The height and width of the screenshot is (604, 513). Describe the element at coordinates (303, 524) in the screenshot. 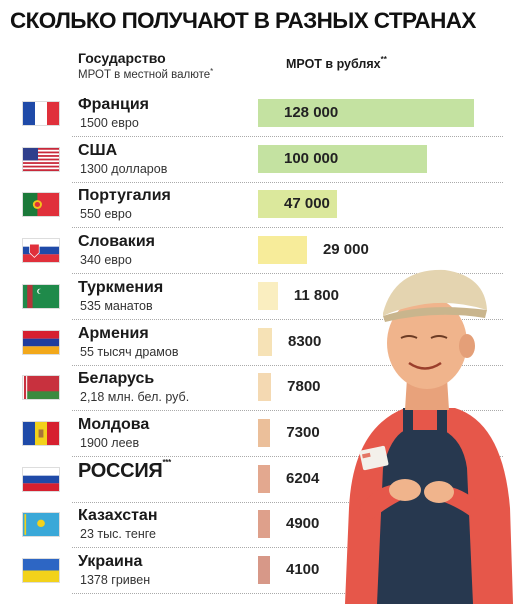

I see `value-label: 4900` at that location.